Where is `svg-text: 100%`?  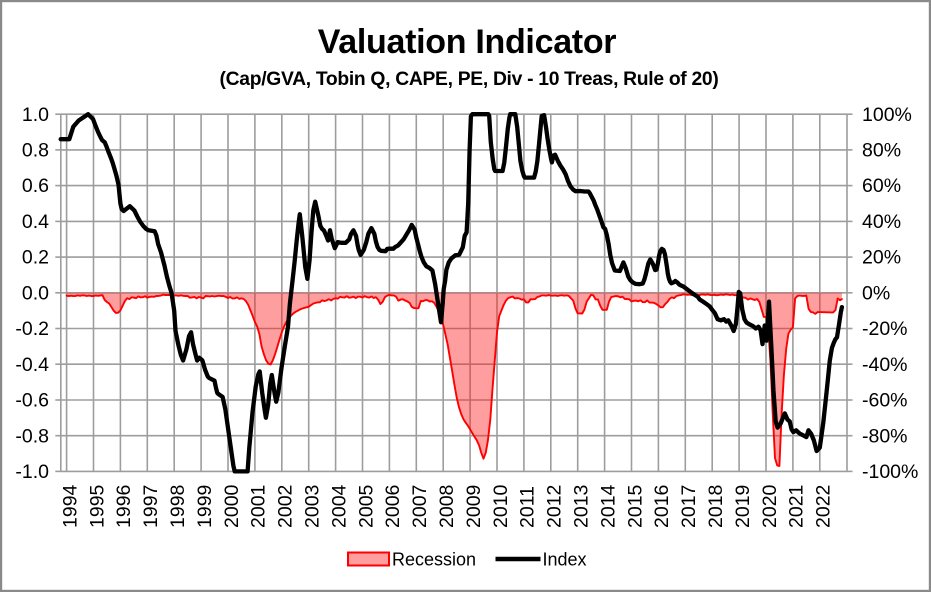 svg-text: 100% is located at coordinates (887, 115).